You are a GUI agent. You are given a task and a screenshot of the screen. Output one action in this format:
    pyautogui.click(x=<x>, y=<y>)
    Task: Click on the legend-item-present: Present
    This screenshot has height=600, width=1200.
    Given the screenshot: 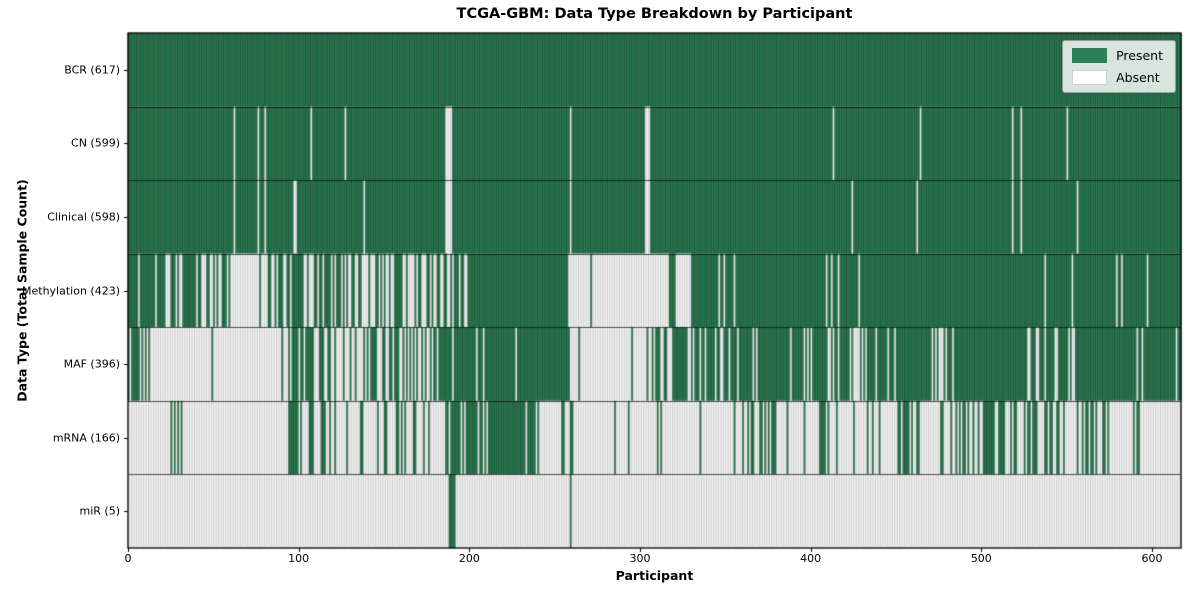 What is the action you would take?
    pyautogui.click(x=1117, y=55)
    